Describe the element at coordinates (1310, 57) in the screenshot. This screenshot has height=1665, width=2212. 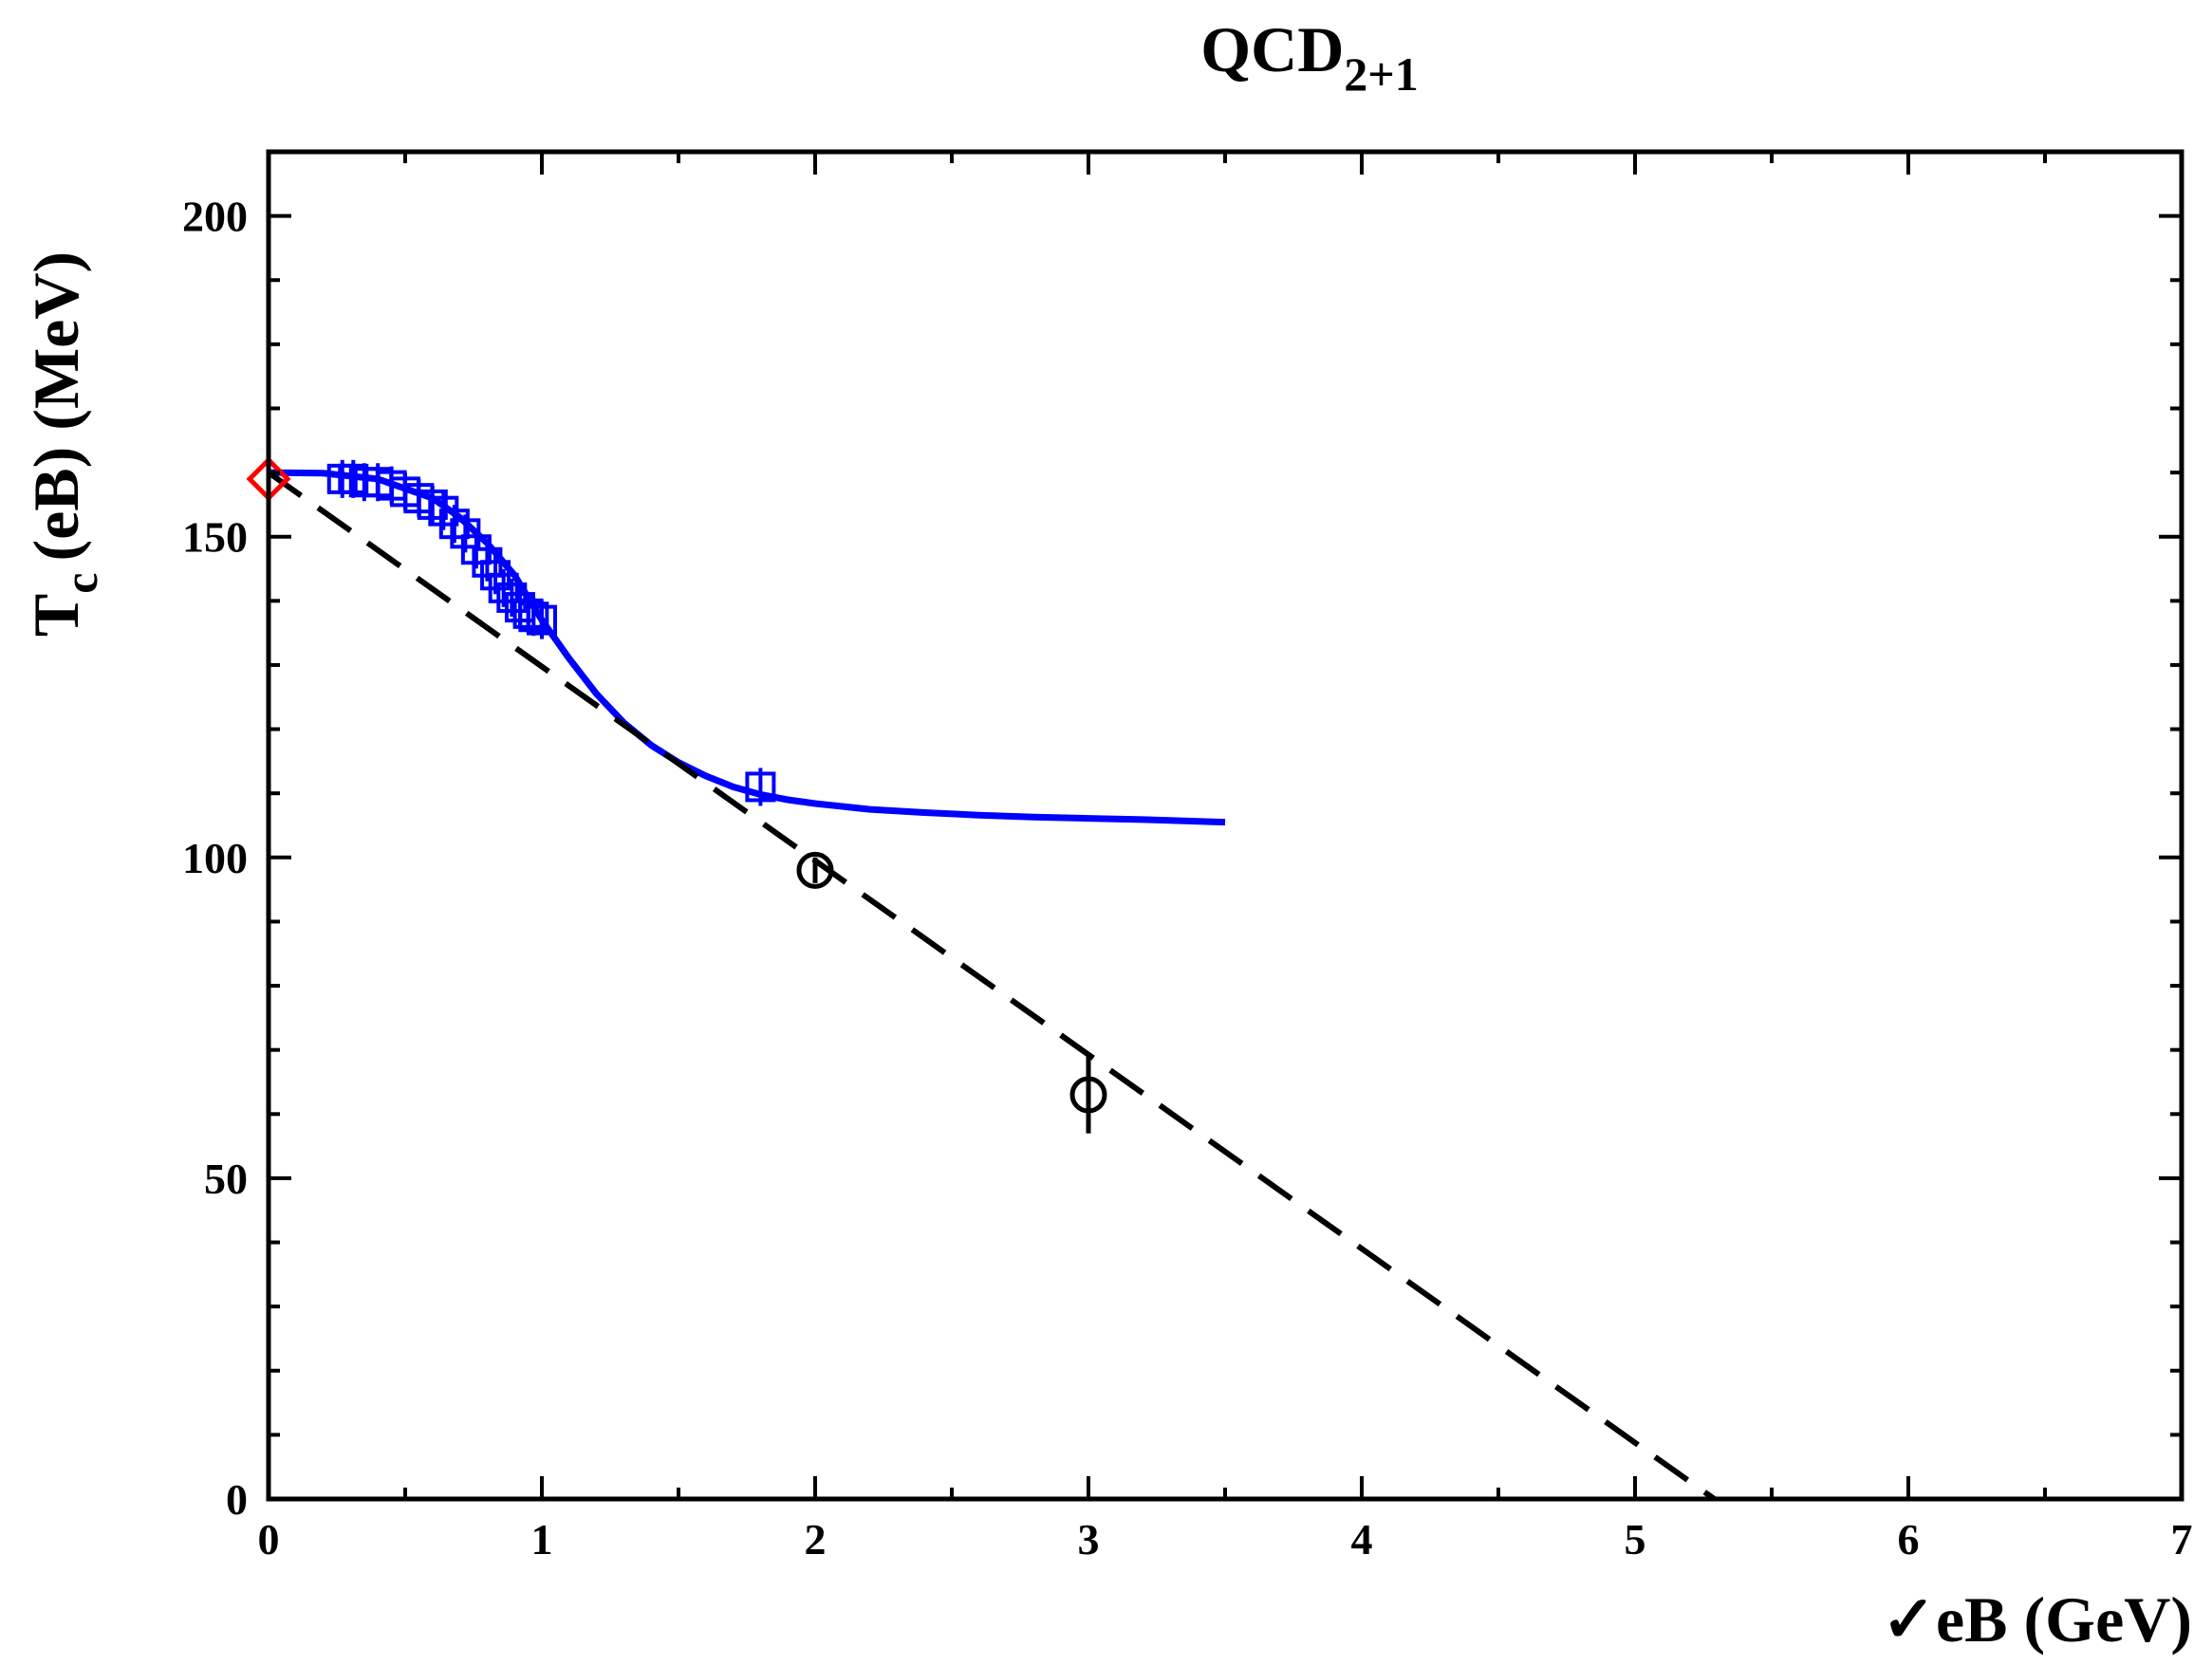
I see `chart-title: QCD2+1` at that location.